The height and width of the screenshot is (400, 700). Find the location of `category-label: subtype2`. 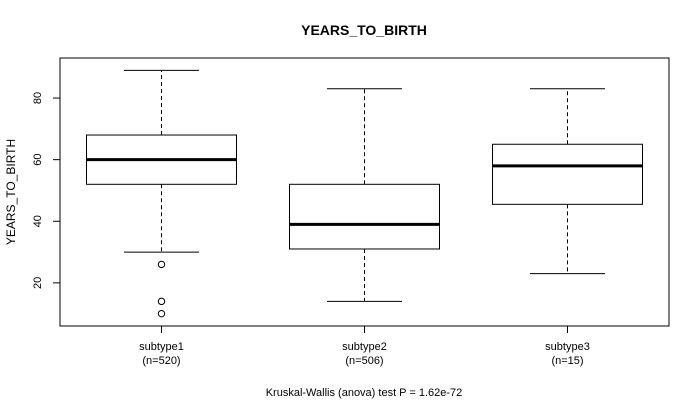

category-label: subtype2 is located at coordinates (364, 347).